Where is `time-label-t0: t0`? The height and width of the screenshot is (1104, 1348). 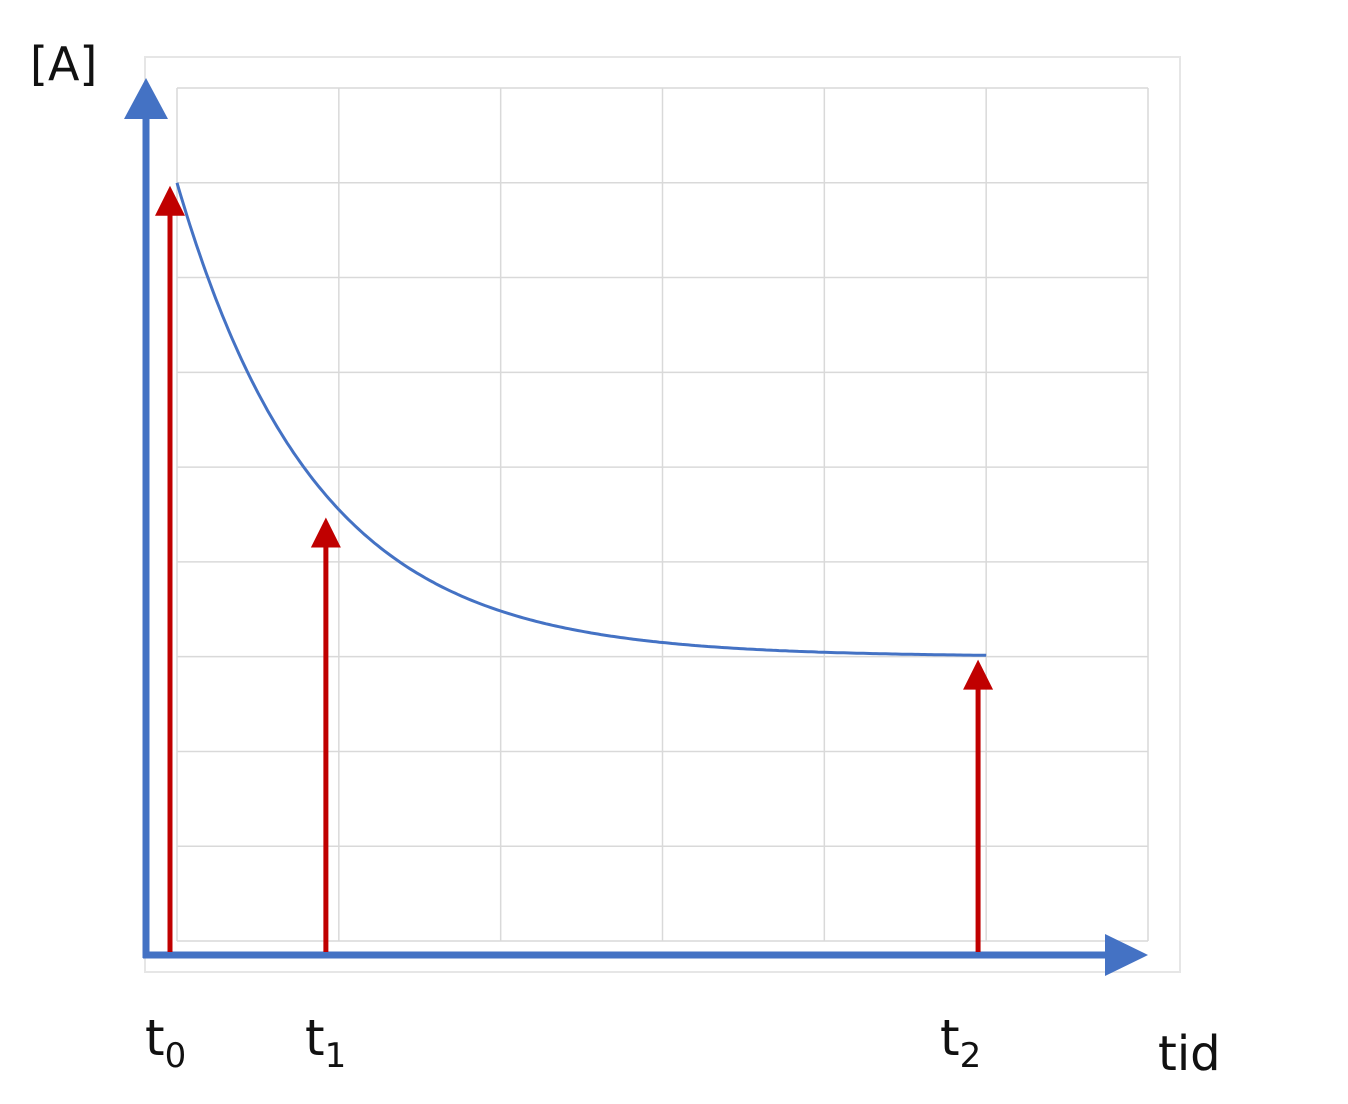 time-label-t0: t0 is located at coordinates (165, 1042).